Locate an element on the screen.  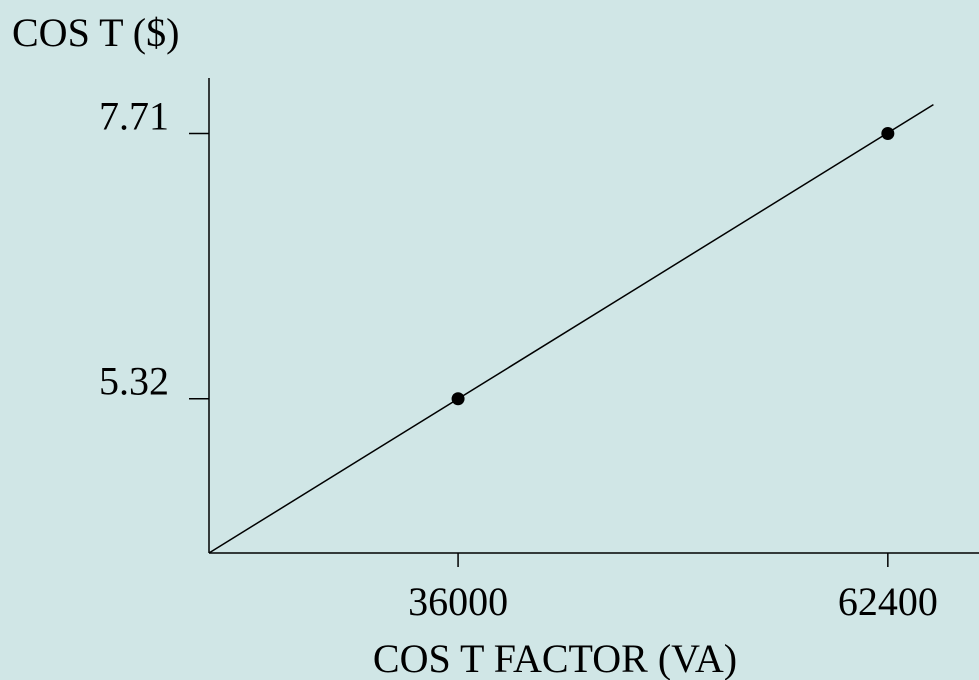
x-tick-label-1: 36000 is located at coordinates (458, 601).